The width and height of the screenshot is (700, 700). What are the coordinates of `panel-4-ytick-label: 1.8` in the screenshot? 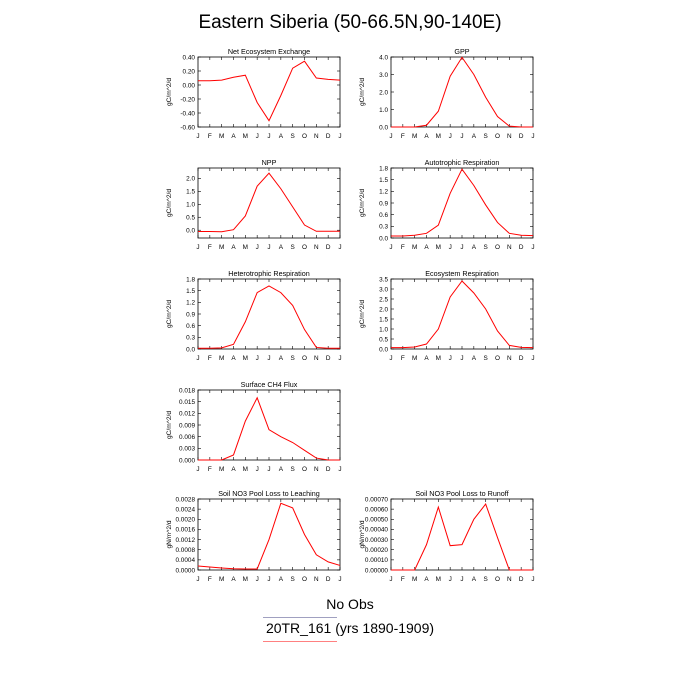 It's located at (383, 168).